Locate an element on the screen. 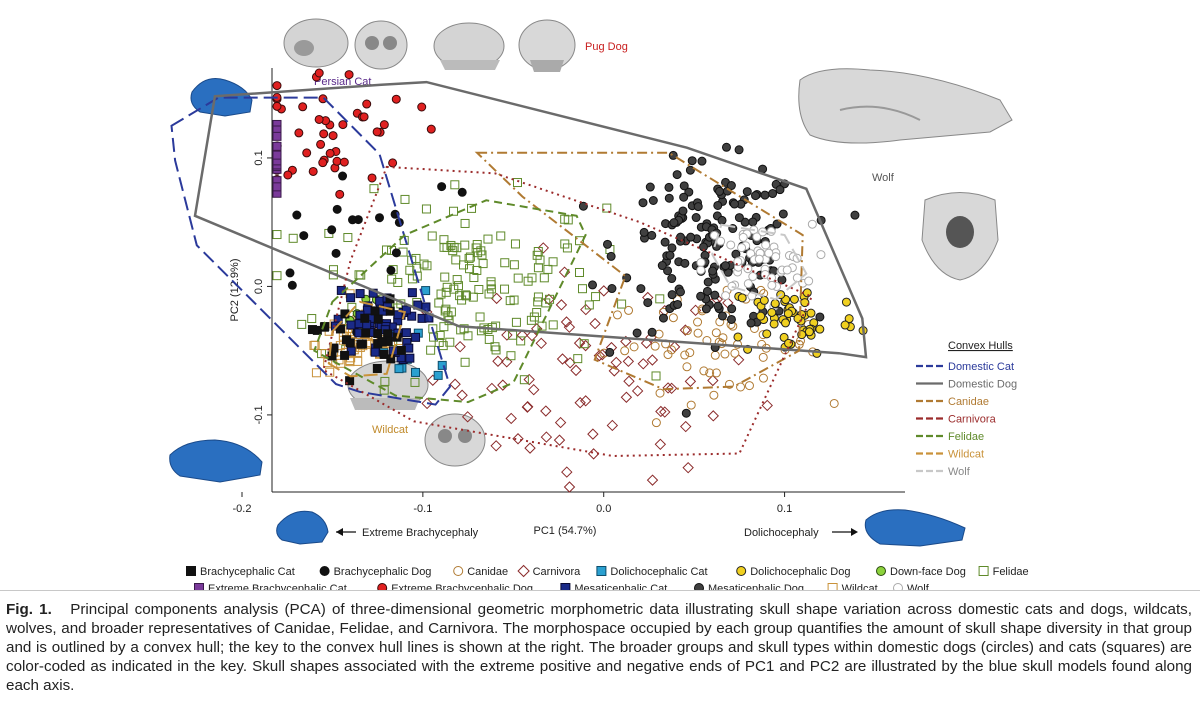 The width and height of the screenshot is (1200, 715). point-dolichocephalic-cat is located at coordinates (416, 372).